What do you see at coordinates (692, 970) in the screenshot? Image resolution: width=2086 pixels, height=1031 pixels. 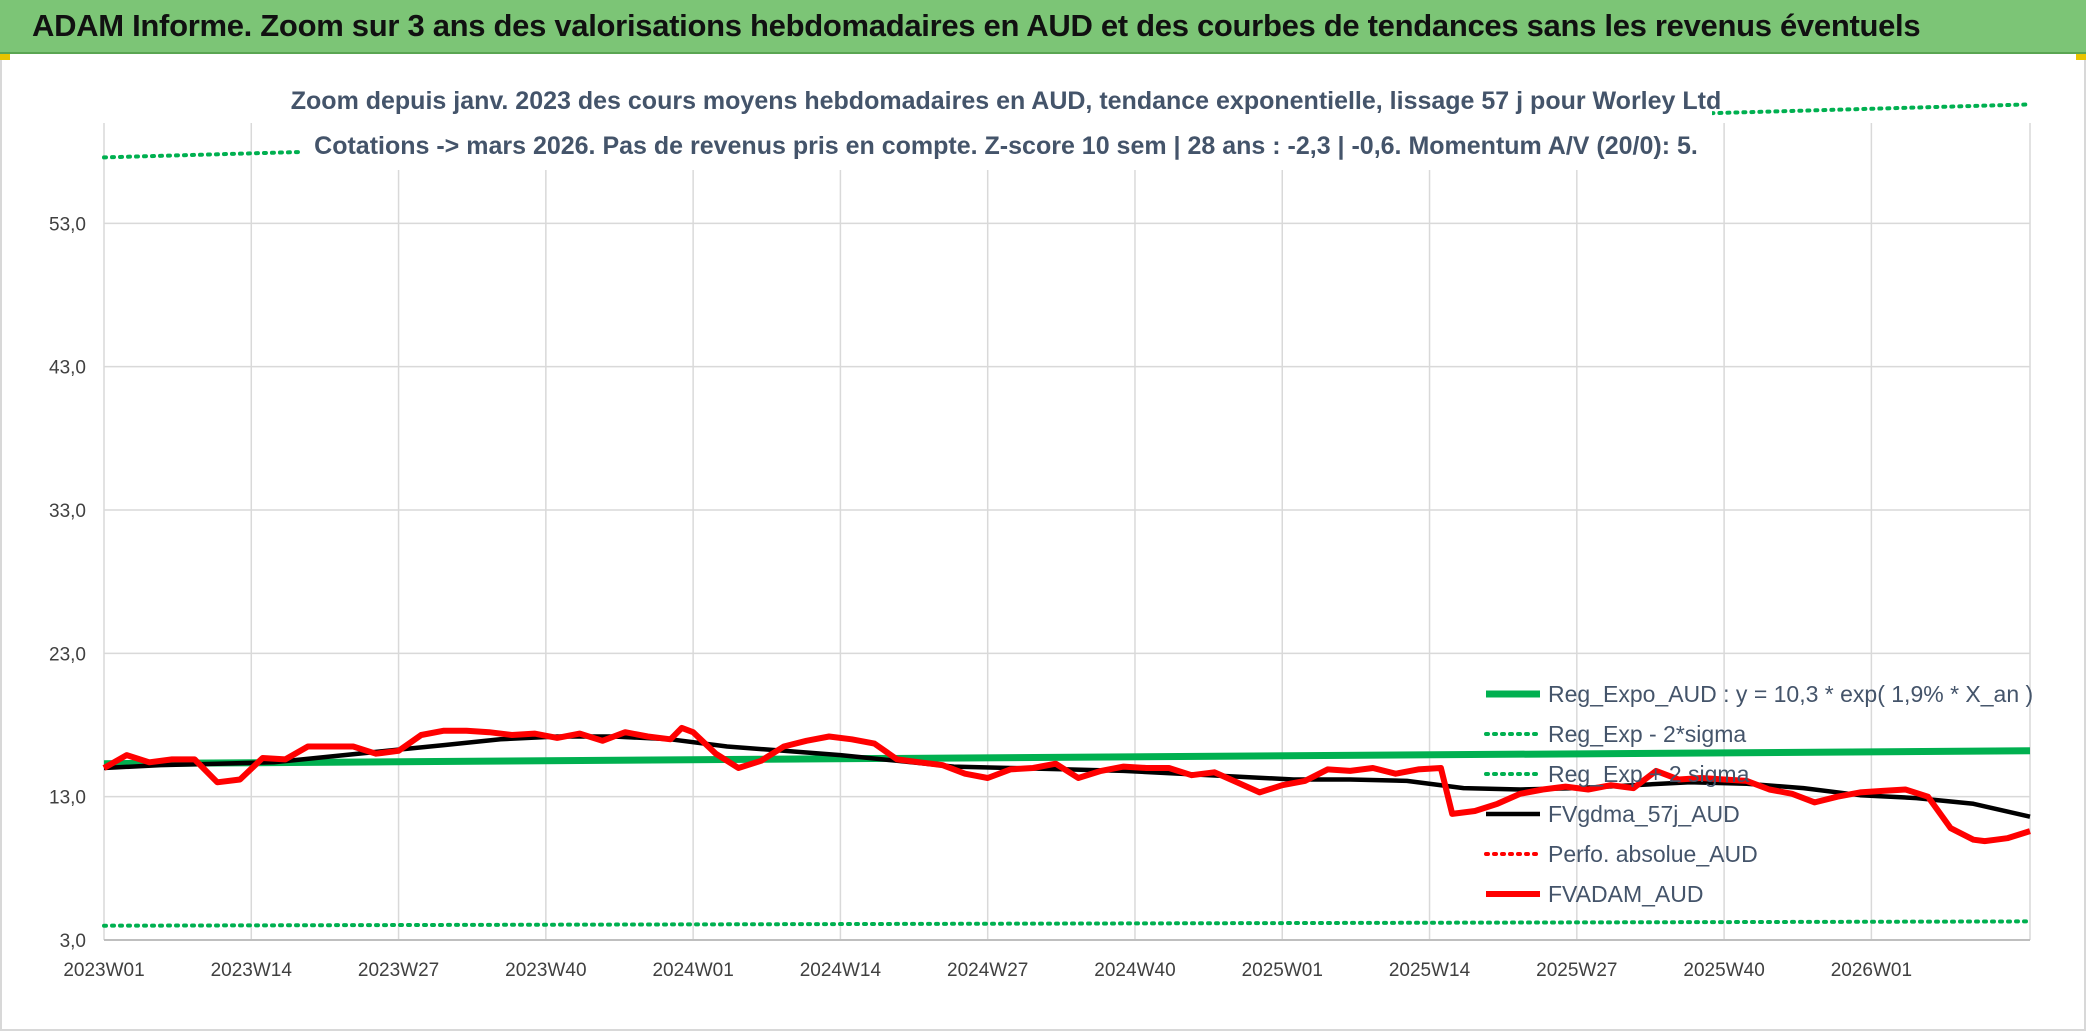 I see `x-tick-label: 2024W01` at bounding box center [692, 970].